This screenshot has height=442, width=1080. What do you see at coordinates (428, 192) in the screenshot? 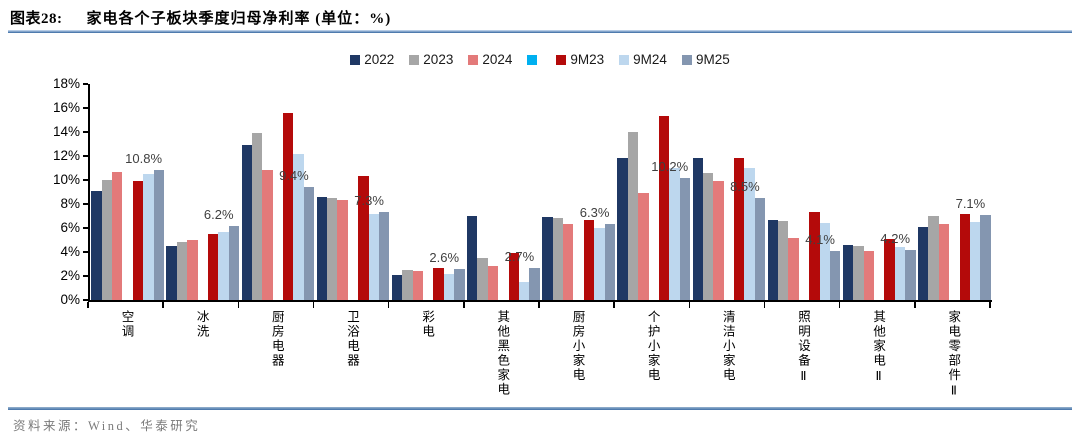
I see `bar-group-5: 2.6%` at bounding box center [428, 192].